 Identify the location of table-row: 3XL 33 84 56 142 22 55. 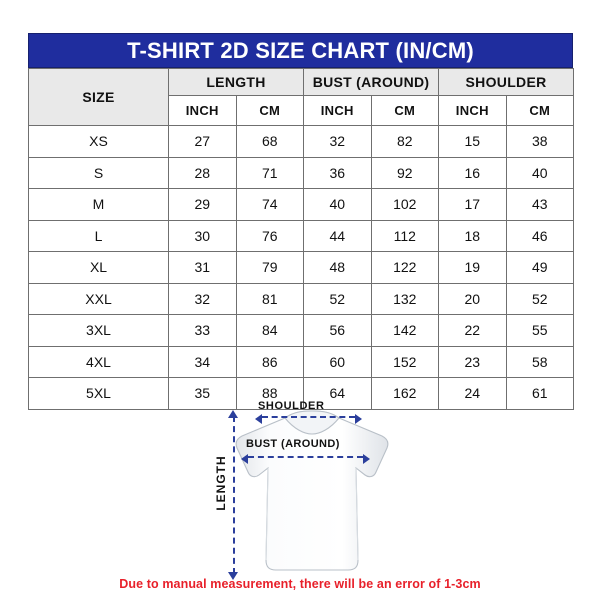
(301, 330).